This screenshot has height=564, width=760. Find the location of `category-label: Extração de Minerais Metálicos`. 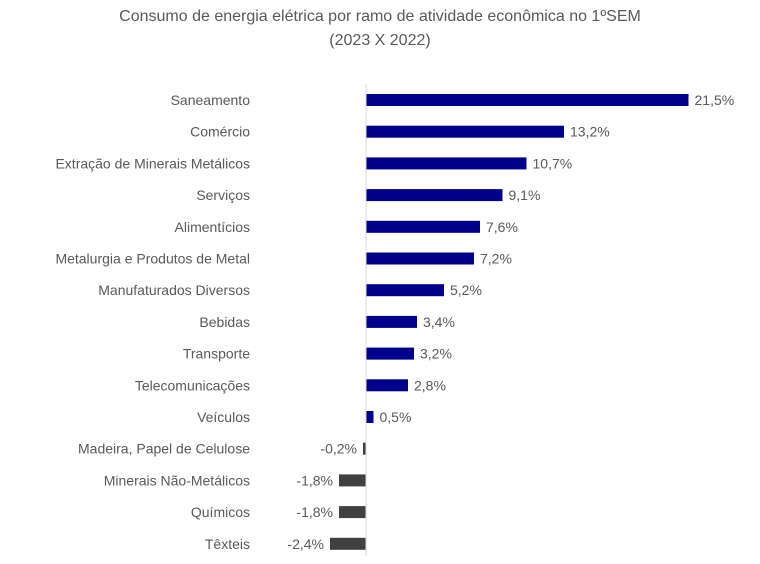

category-label: Extração de Minerais Metálicos is located at coordinates (152, 163).